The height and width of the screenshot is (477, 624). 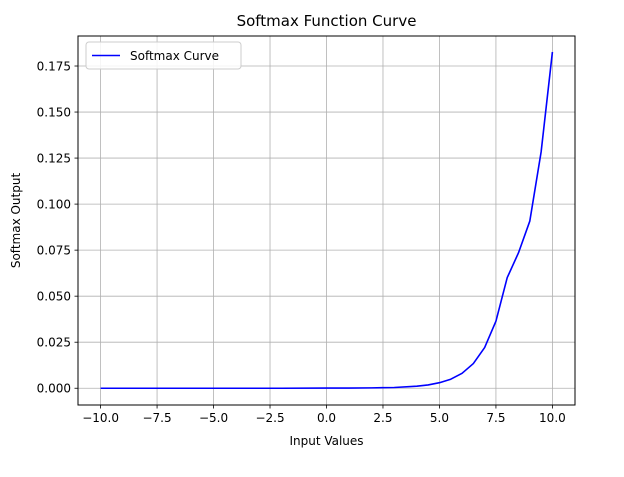 I want to click on x-tick-label: −7.5, so click(x=156, y=418).